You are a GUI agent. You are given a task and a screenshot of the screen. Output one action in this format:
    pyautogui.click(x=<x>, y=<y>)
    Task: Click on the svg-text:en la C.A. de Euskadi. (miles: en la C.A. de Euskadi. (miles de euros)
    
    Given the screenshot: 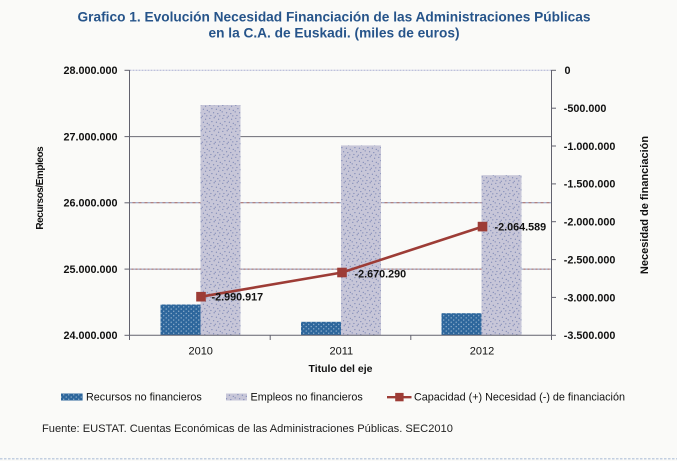 What is the action you would take?
    pyautogui.click(x=333, y=33)
    